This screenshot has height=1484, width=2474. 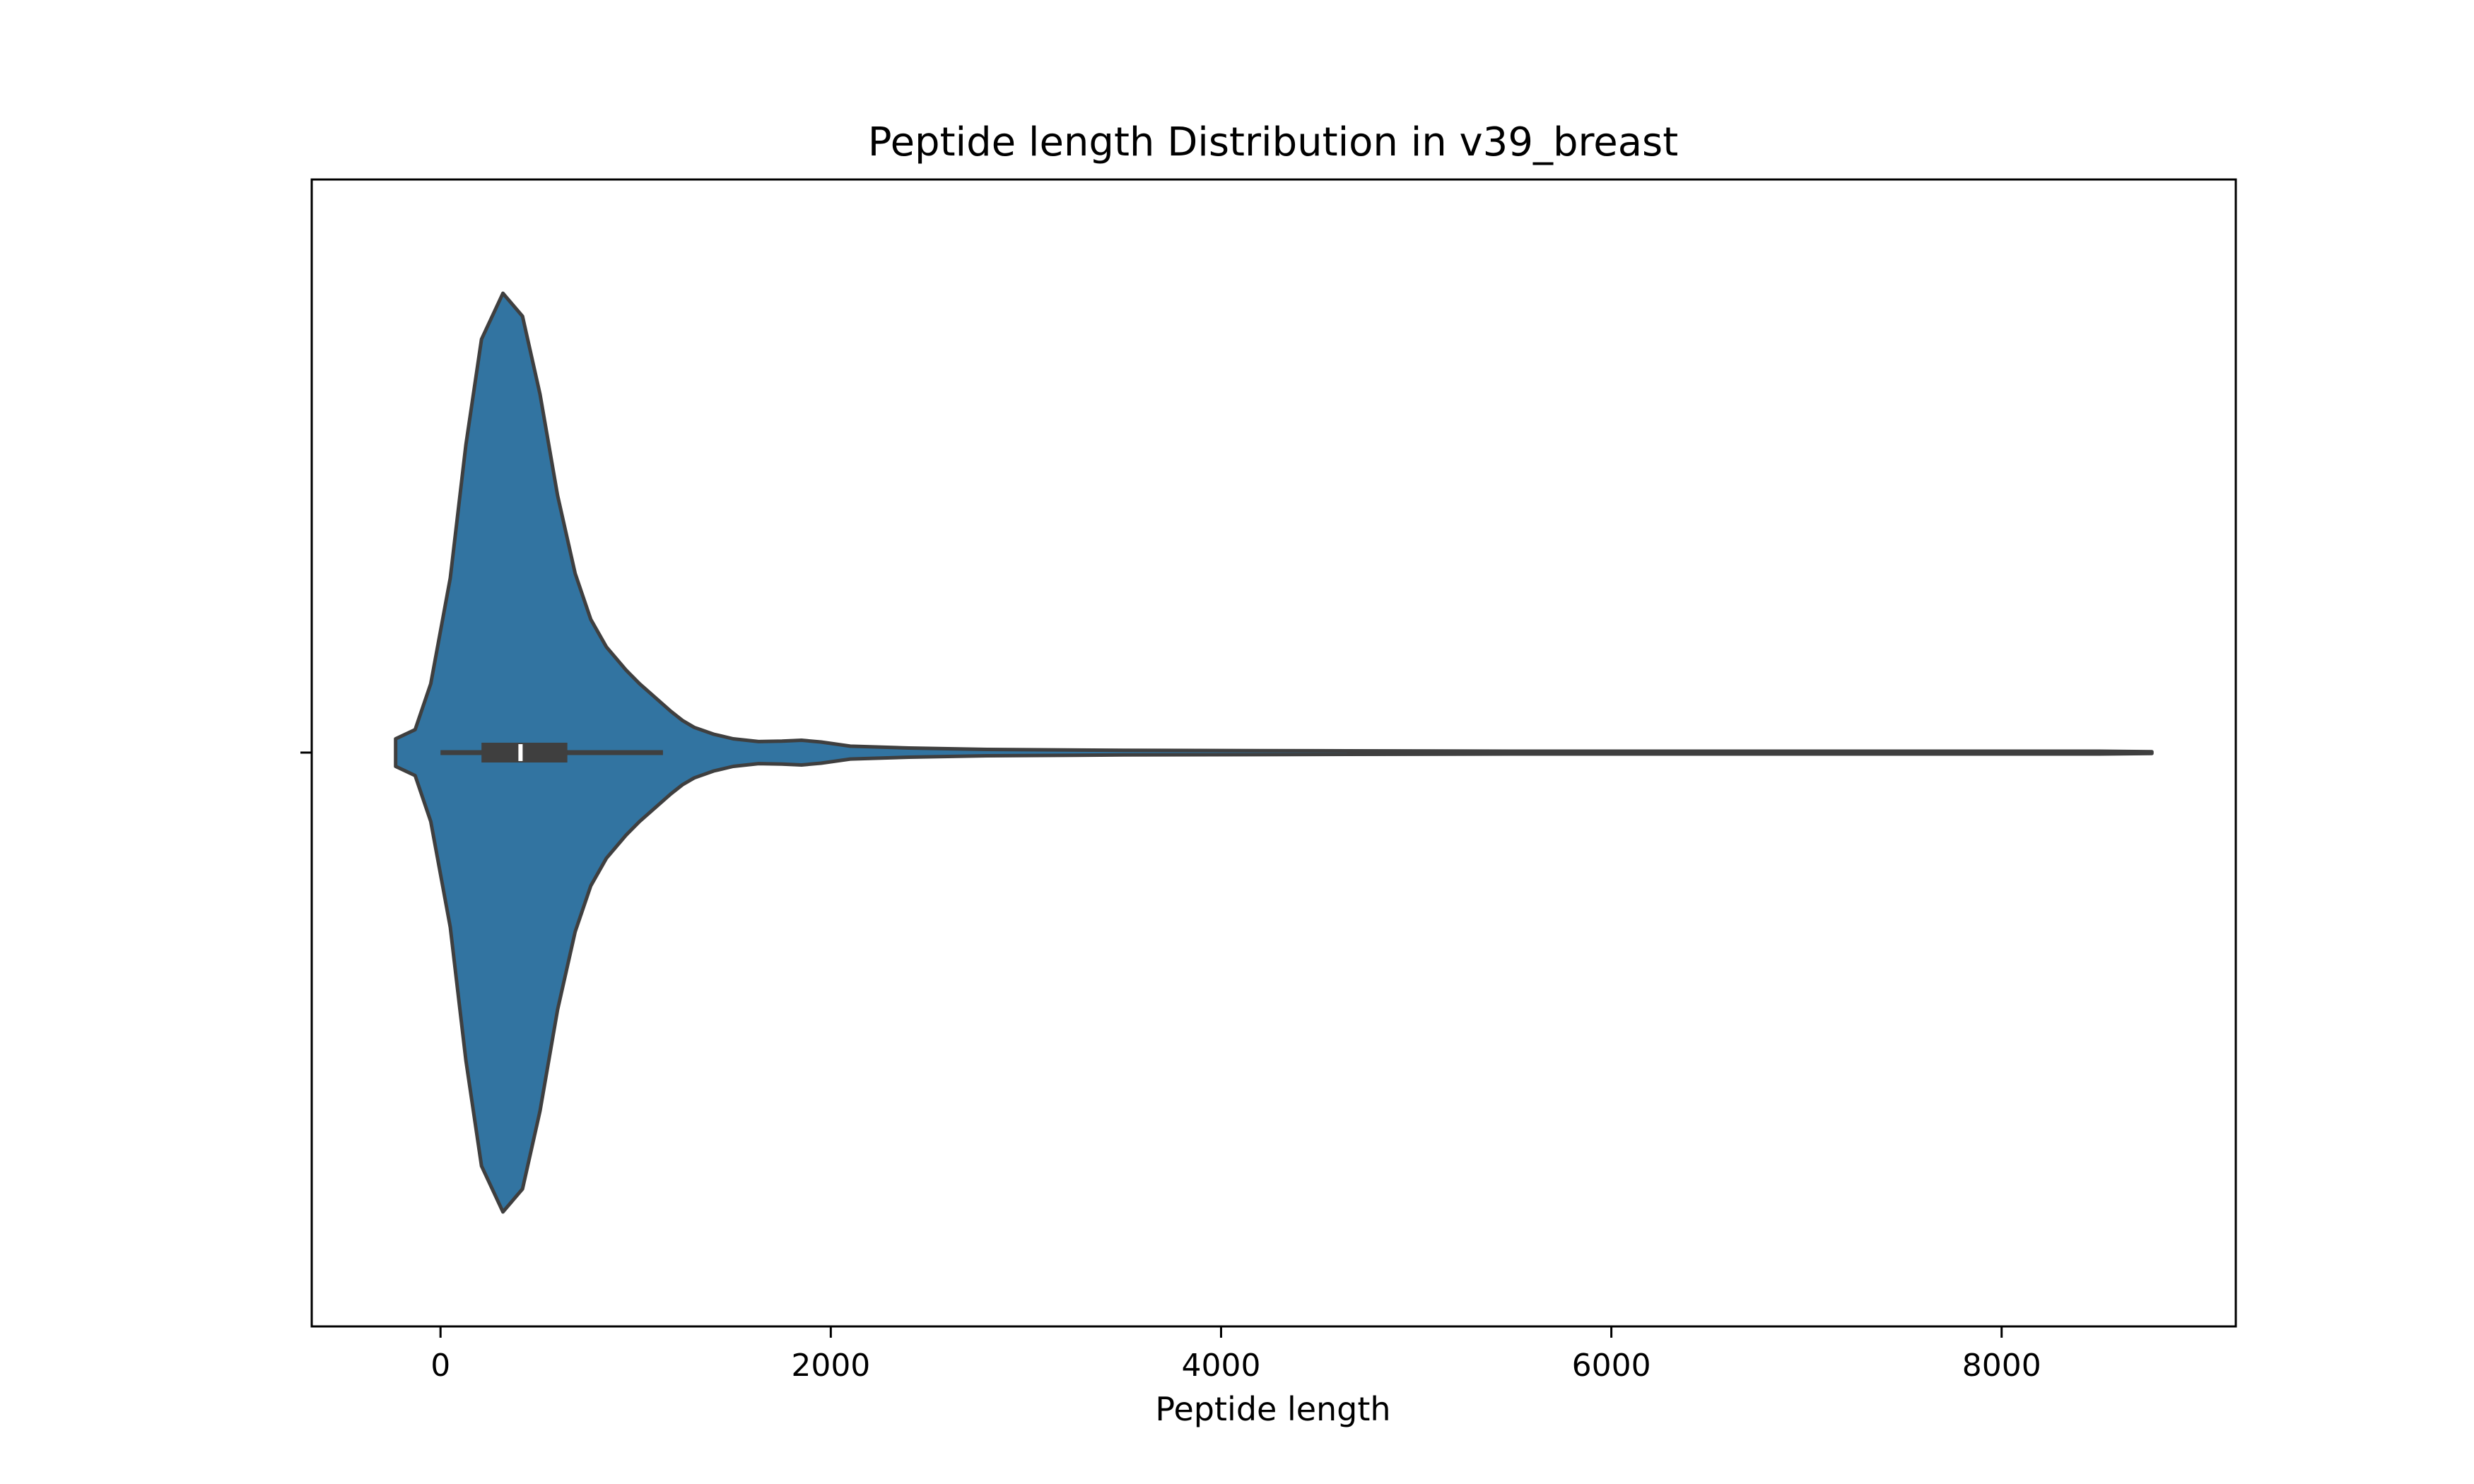 What do you see at coordinates (520, 752) in the screenshot?
I see `box-median-marker` at bounding box center [520, 752].